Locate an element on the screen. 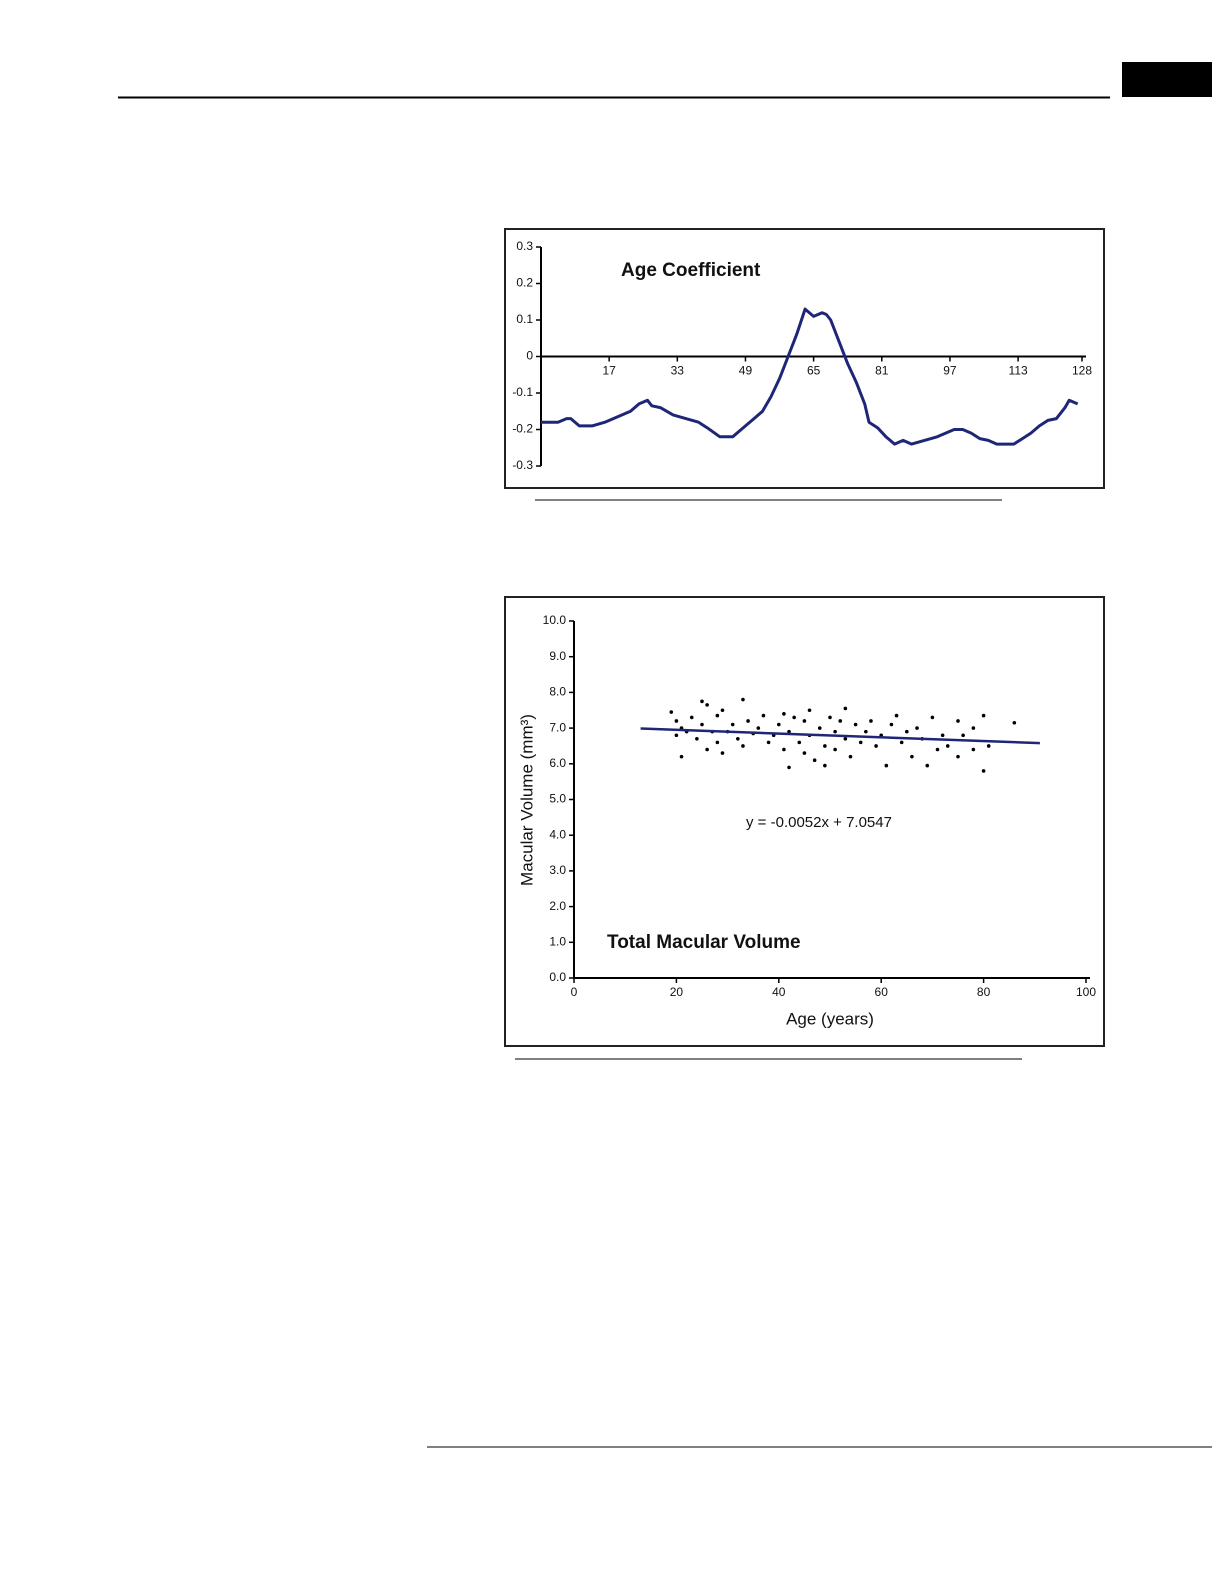 This screenshot has width=1224, height=1584. y-tick-label: 1.0 is located at coordinates (557, 941).